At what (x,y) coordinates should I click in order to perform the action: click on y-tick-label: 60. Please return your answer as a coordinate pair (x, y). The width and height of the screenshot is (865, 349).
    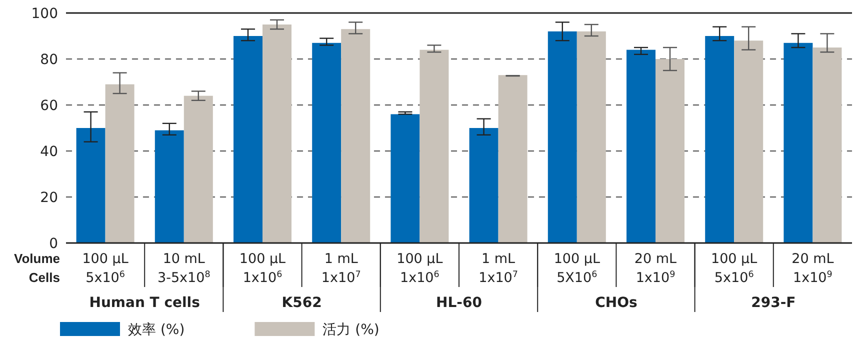
    Looking at the image, I should click on (49, 106).